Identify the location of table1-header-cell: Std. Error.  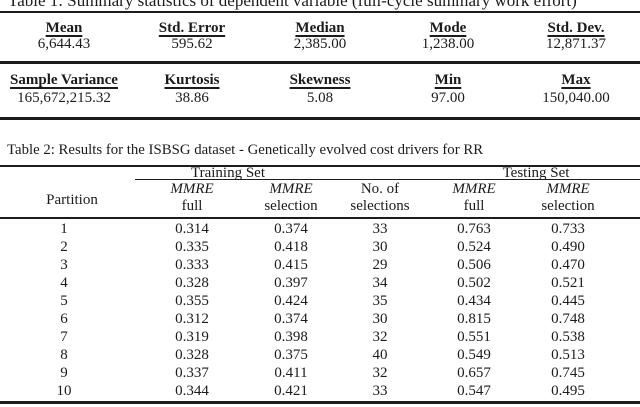
(192, 28).